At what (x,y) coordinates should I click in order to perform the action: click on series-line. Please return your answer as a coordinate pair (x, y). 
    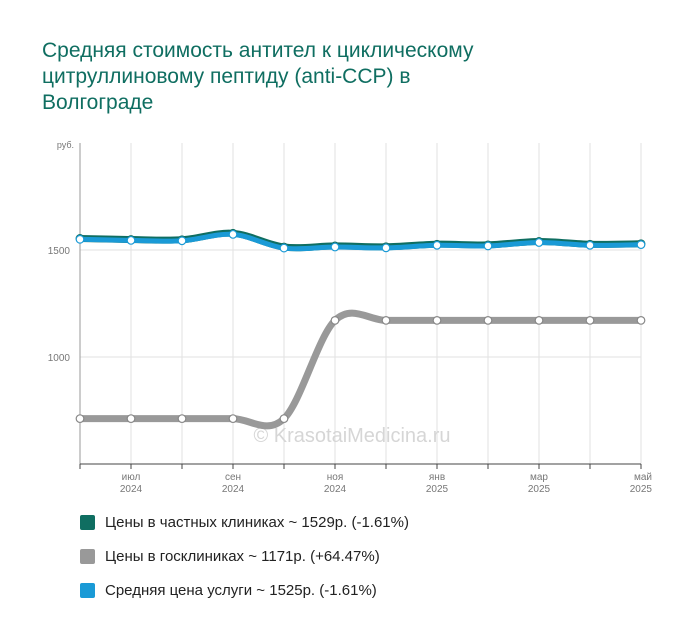
    Looking at the image, I should click on (360, 241).